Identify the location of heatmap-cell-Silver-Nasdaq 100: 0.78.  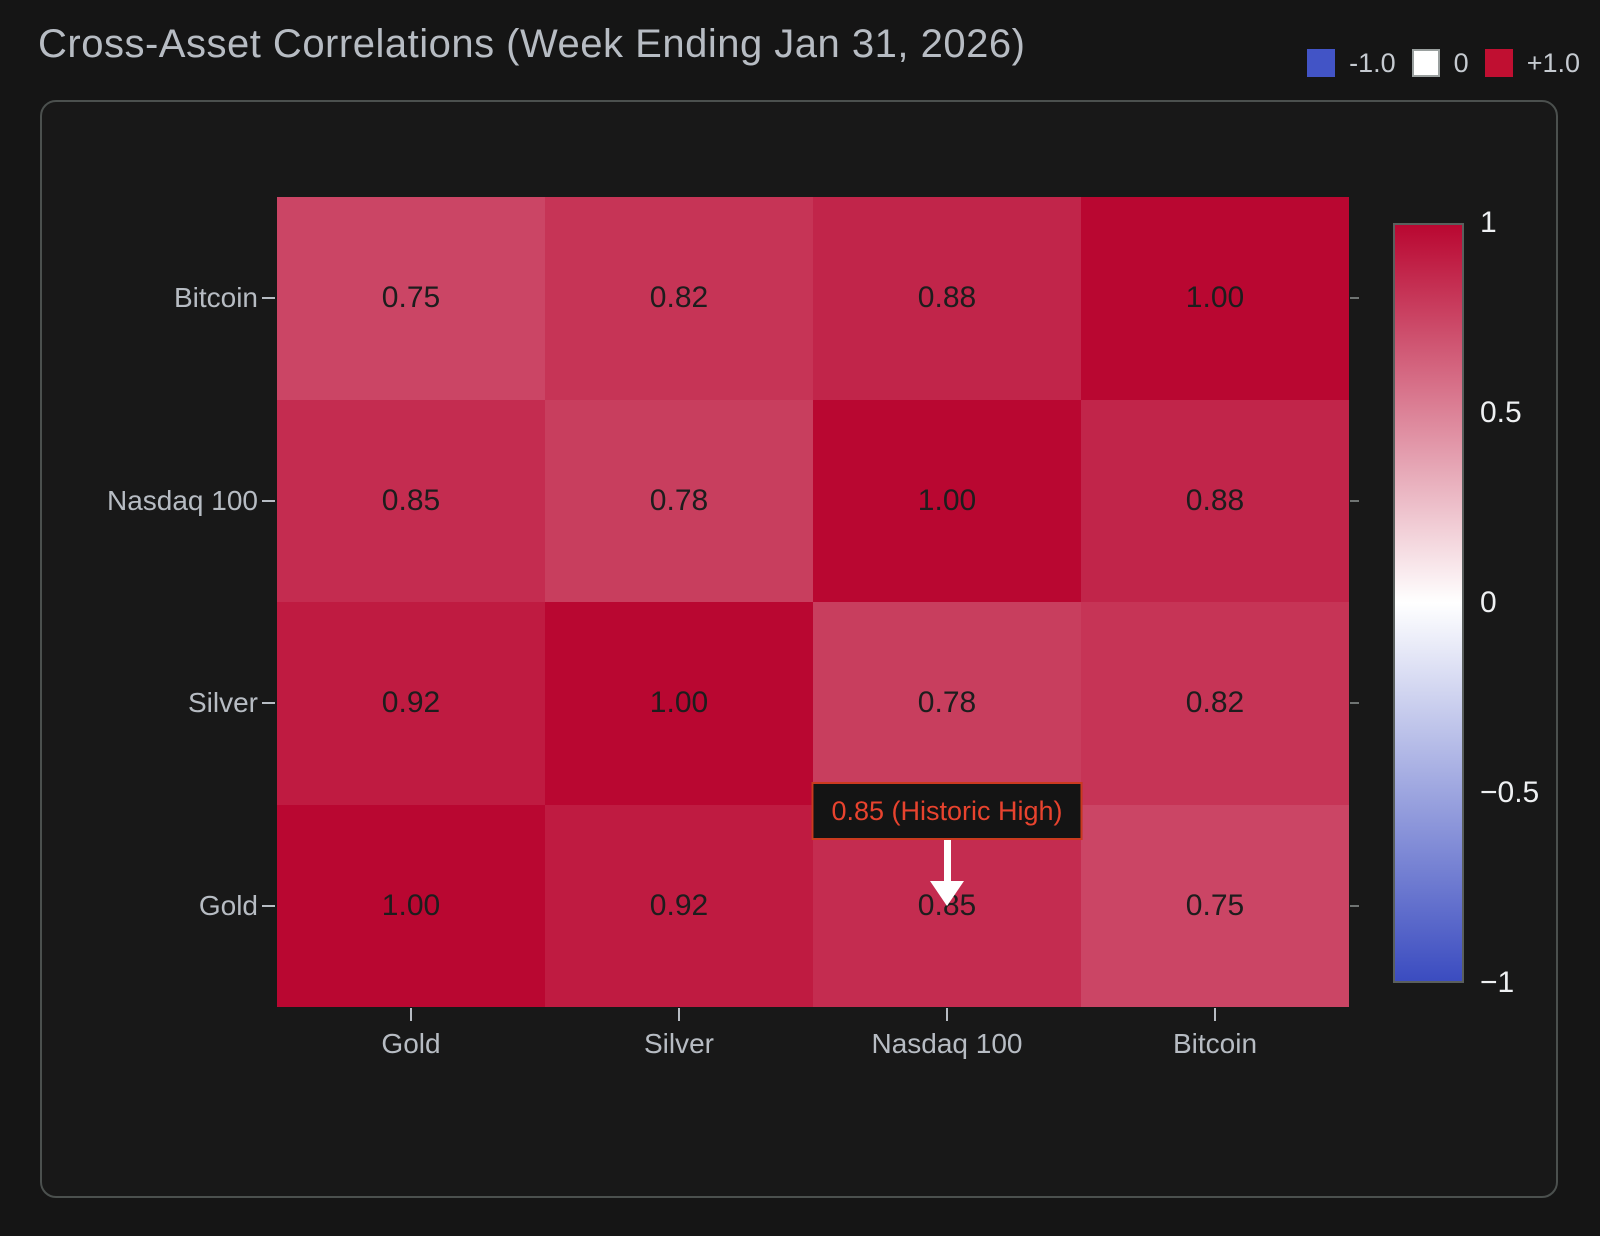
(947, 703).